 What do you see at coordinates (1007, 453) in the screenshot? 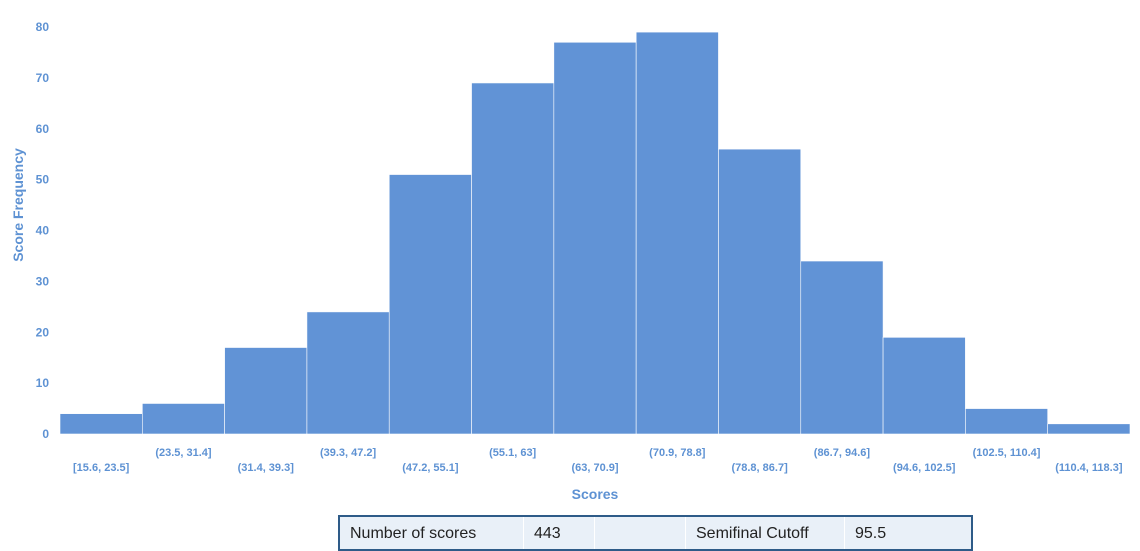
I see `x-tick-label: (102.5, 110.4]` at bounding box center [1007, 453].